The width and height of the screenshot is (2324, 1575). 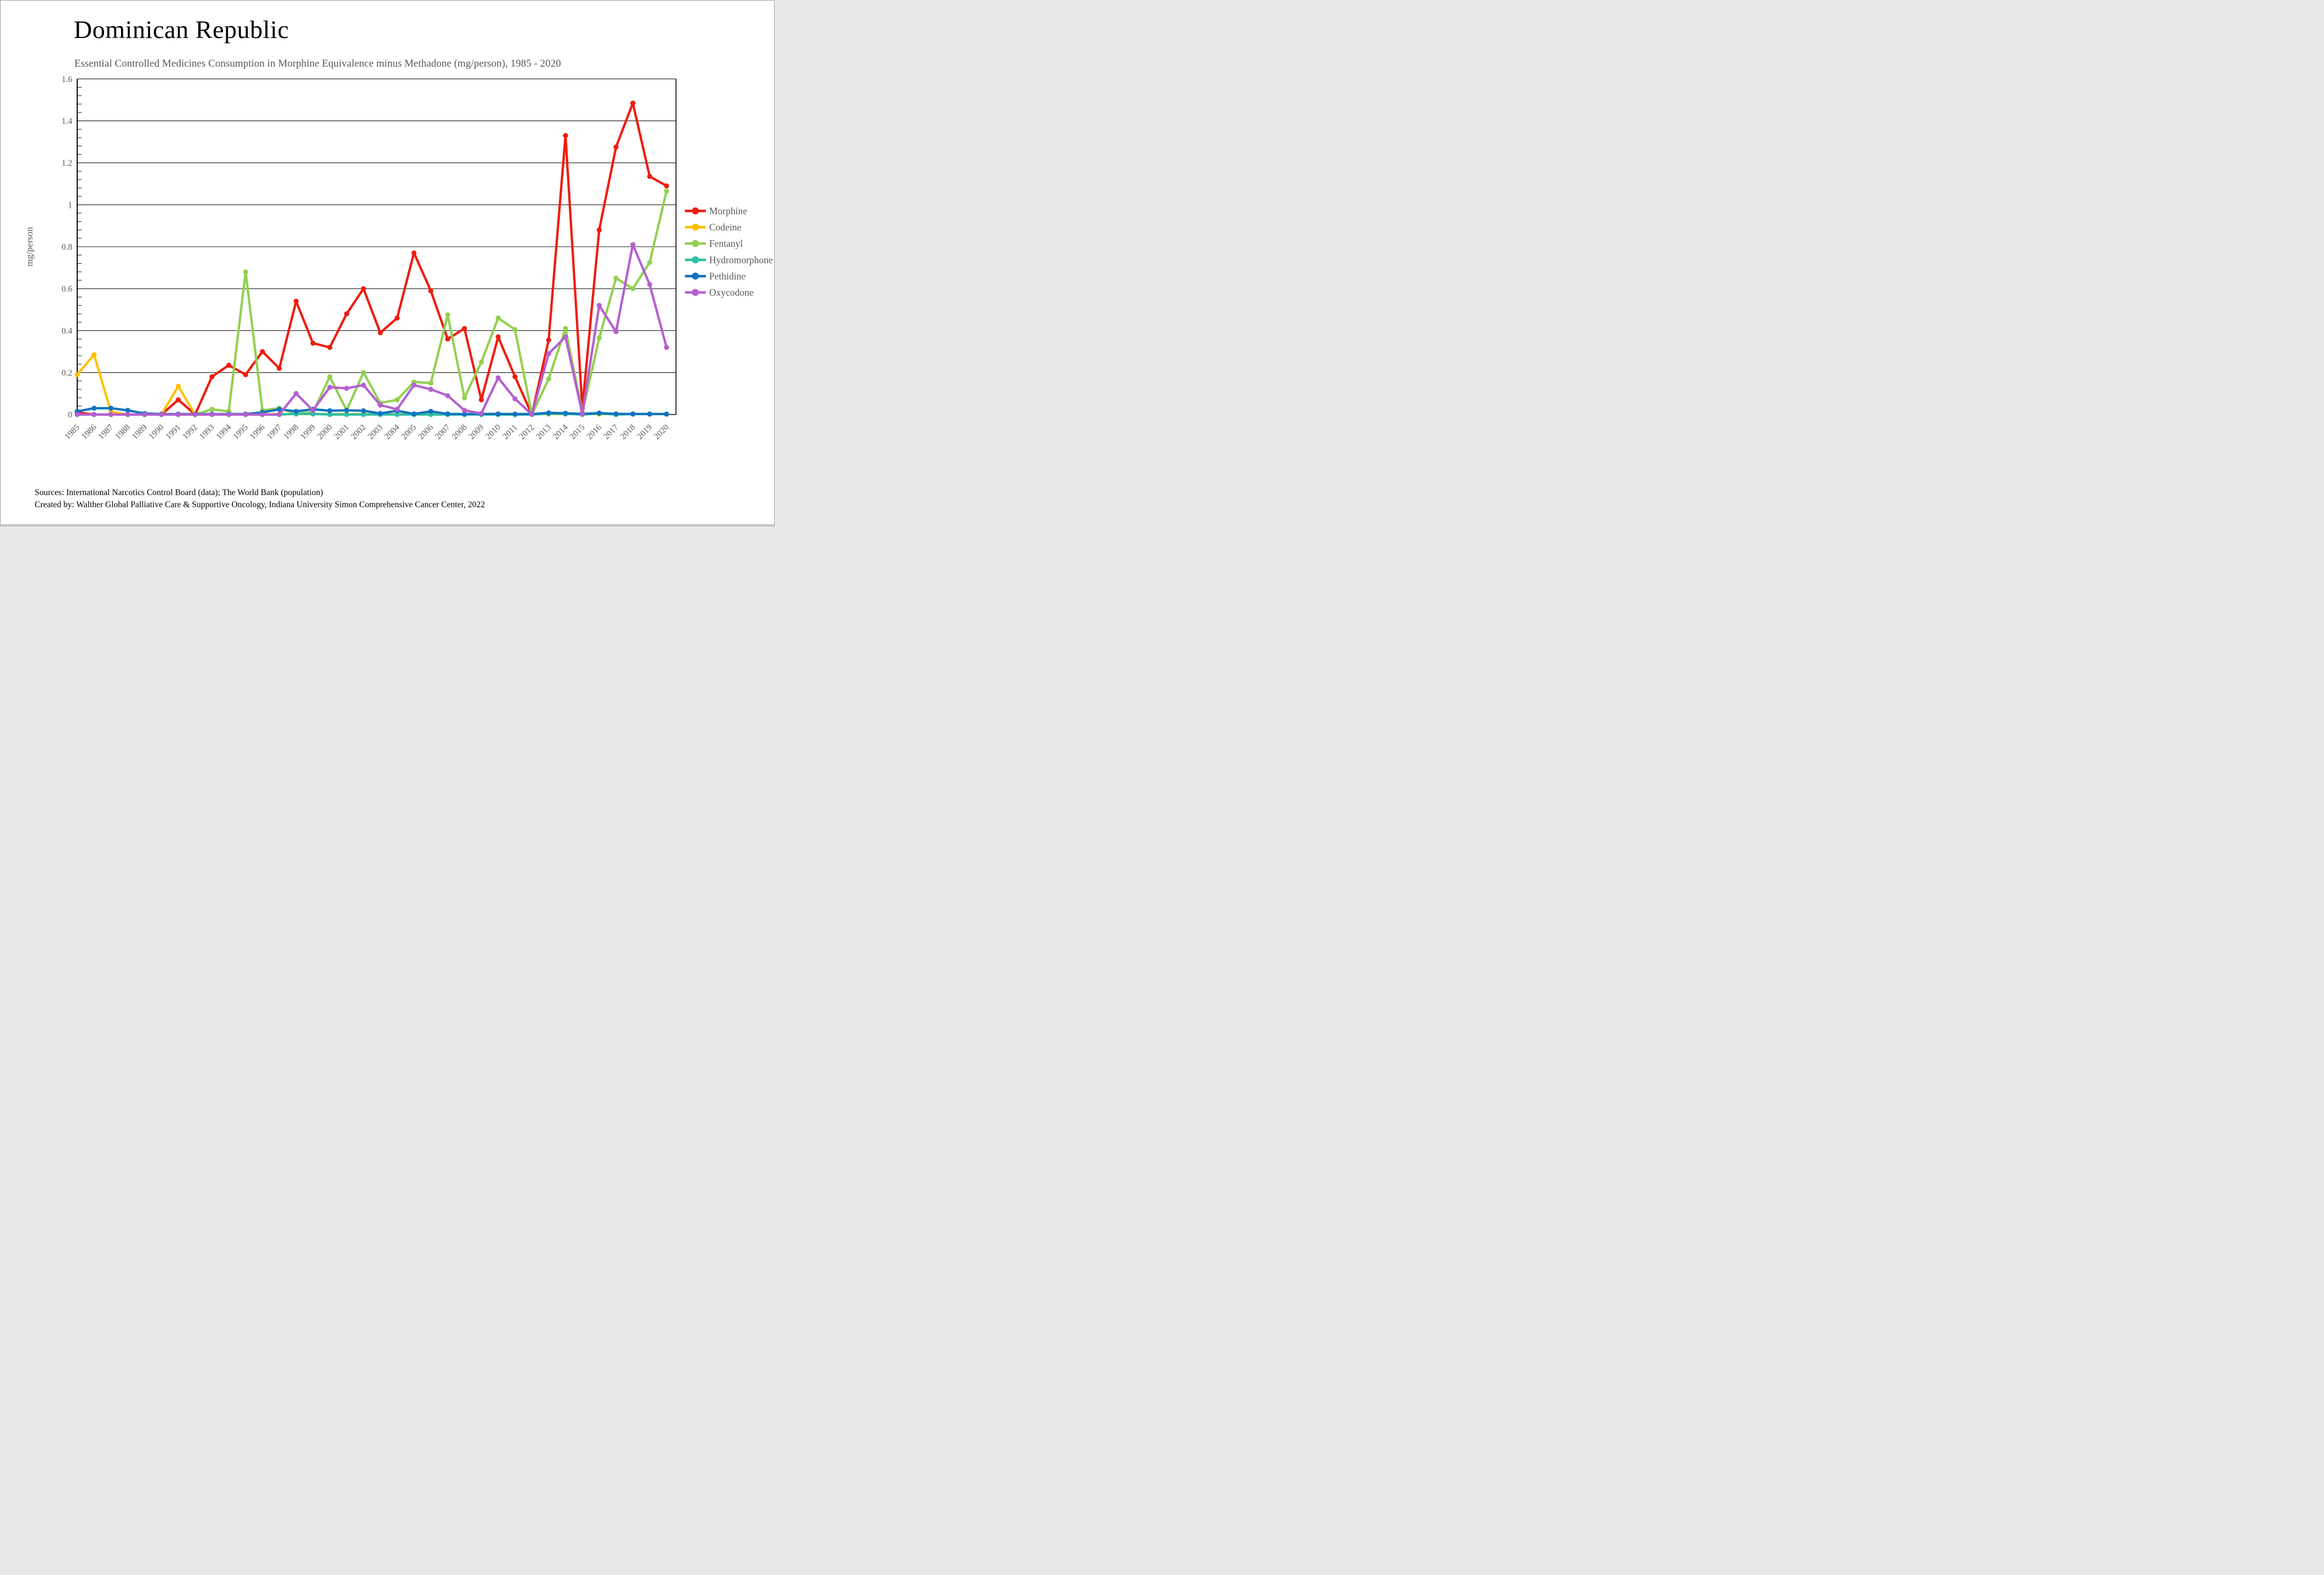 What do you see at coordinates (363, 385) in the screenshot?
I see `data-point-oxycodone-2002` at bounding box center [363, 385].